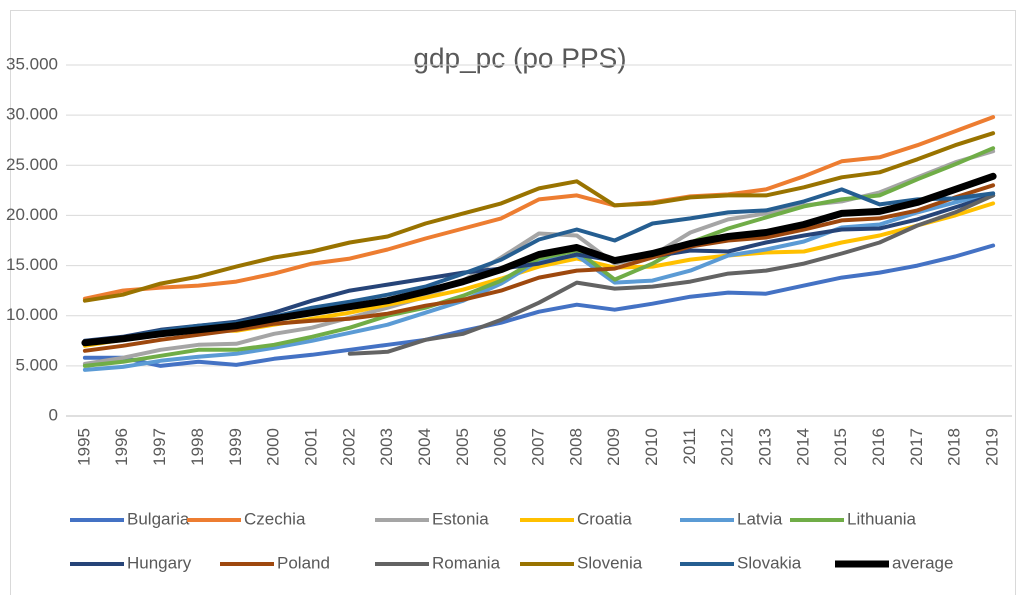 This screenshot has width=1030, height=600. I want to click on legend-label: Hungary, so click(159, 562).